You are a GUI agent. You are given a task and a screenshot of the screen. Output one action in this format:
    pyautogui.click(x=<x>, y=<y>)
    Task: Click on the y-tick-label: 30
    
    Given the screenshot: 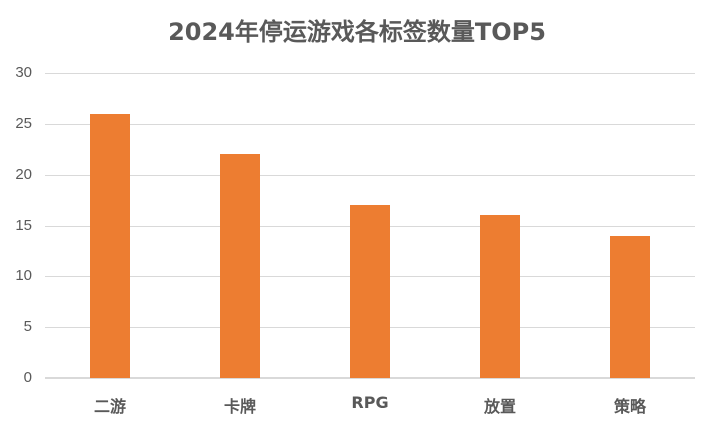 What is the action you would take?
    pyautogui.click(x=23, y=72)
    